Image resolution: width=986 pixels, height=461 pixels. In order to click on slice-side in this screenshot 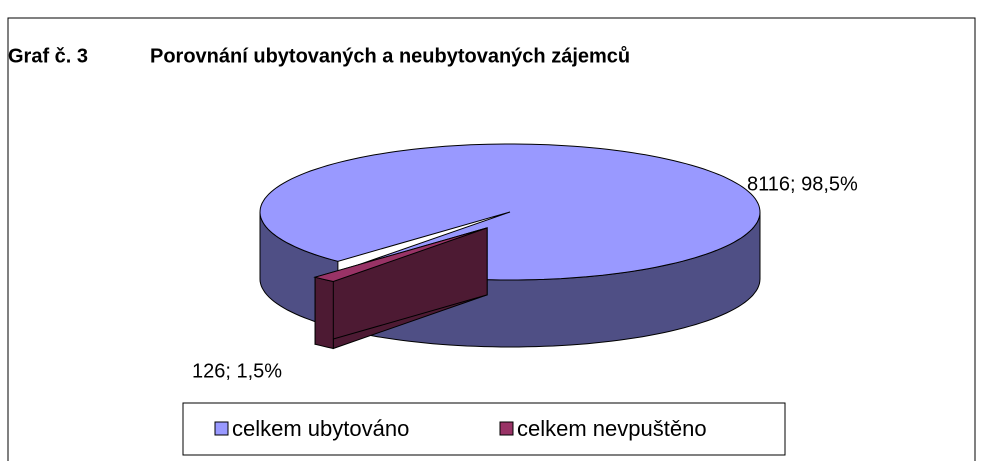, I will do `click(324, 313)`.